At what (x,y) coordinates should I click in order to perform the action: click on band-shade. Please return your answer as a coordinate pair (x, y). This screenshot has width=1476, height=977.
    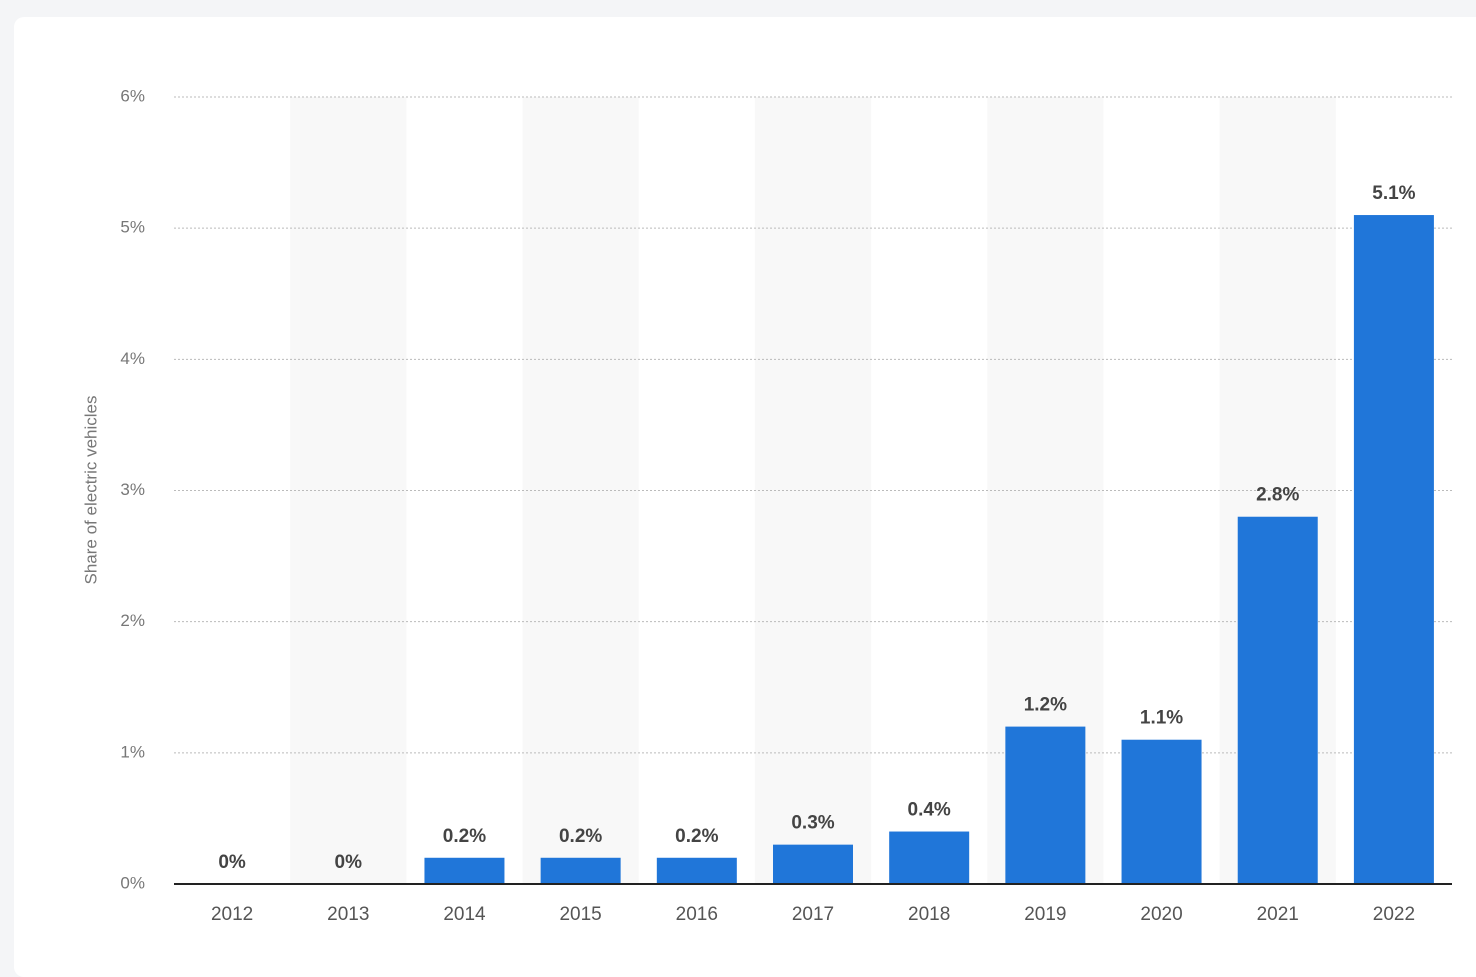
    Looking at the image, I should click on (813, 490).